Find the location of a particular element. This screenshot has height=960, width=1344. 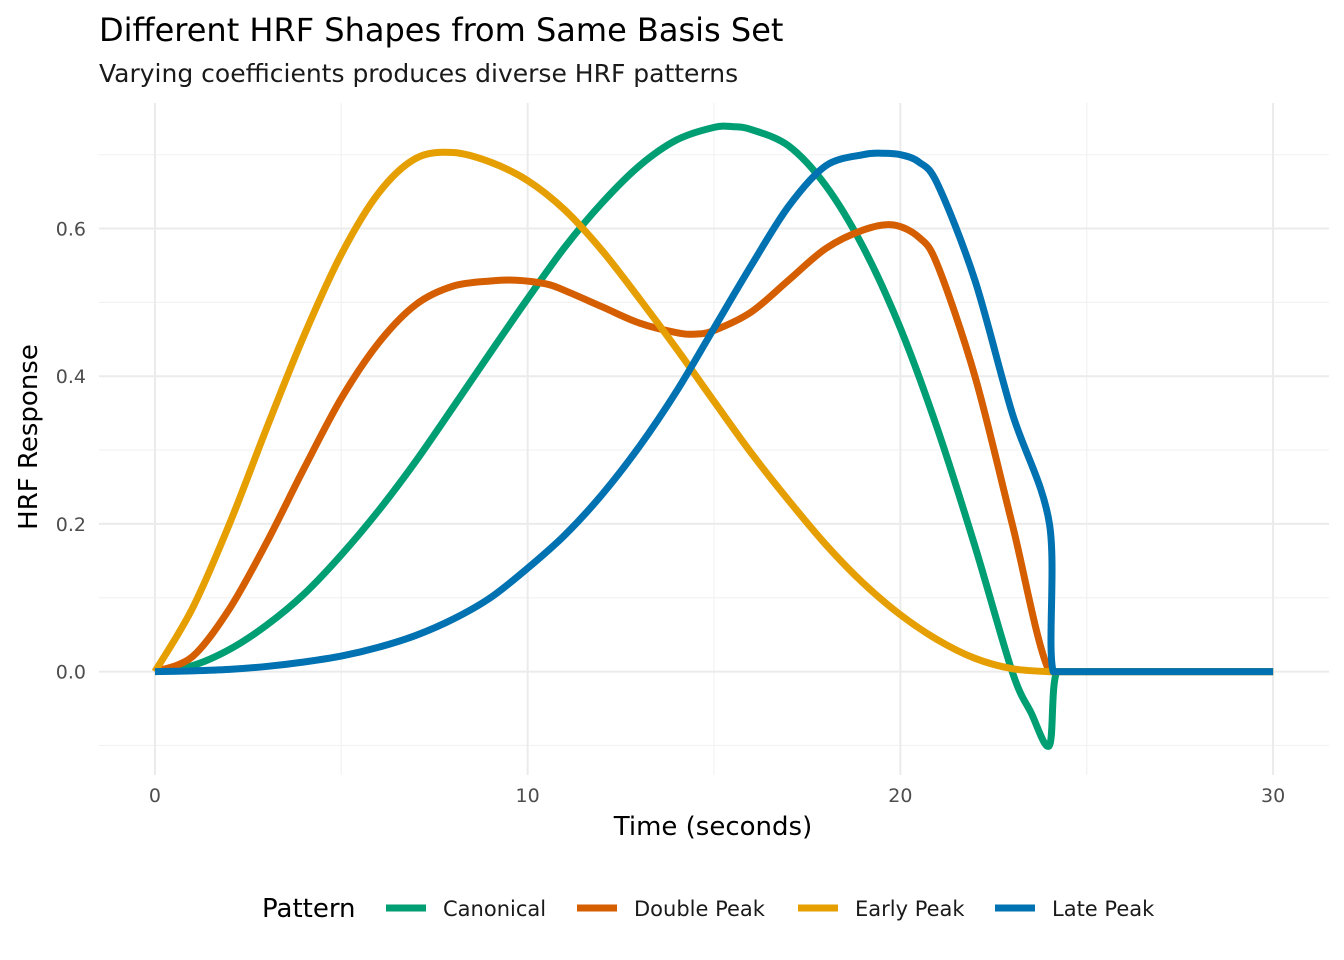

x-axis-ticks: 0 10 20 30 is located at coordinates (717, 796).